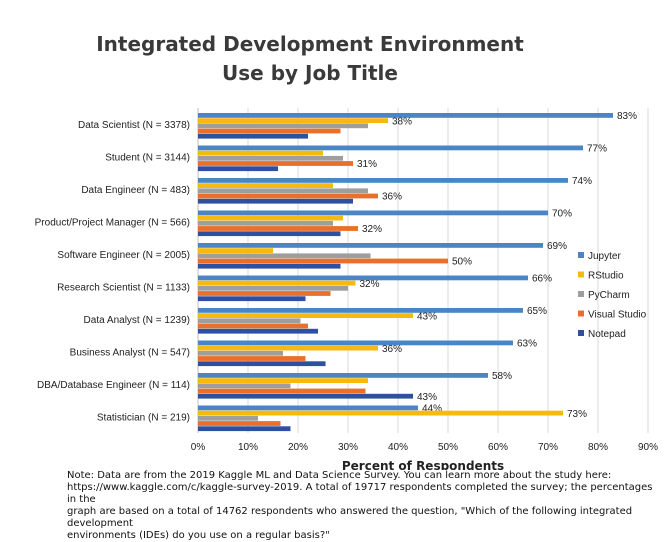  What do you see at coordinates (310, 44) in the screenshot?
I see `chart-title-line-1: Integrated Development Environment` at bounding box center [310, 44].